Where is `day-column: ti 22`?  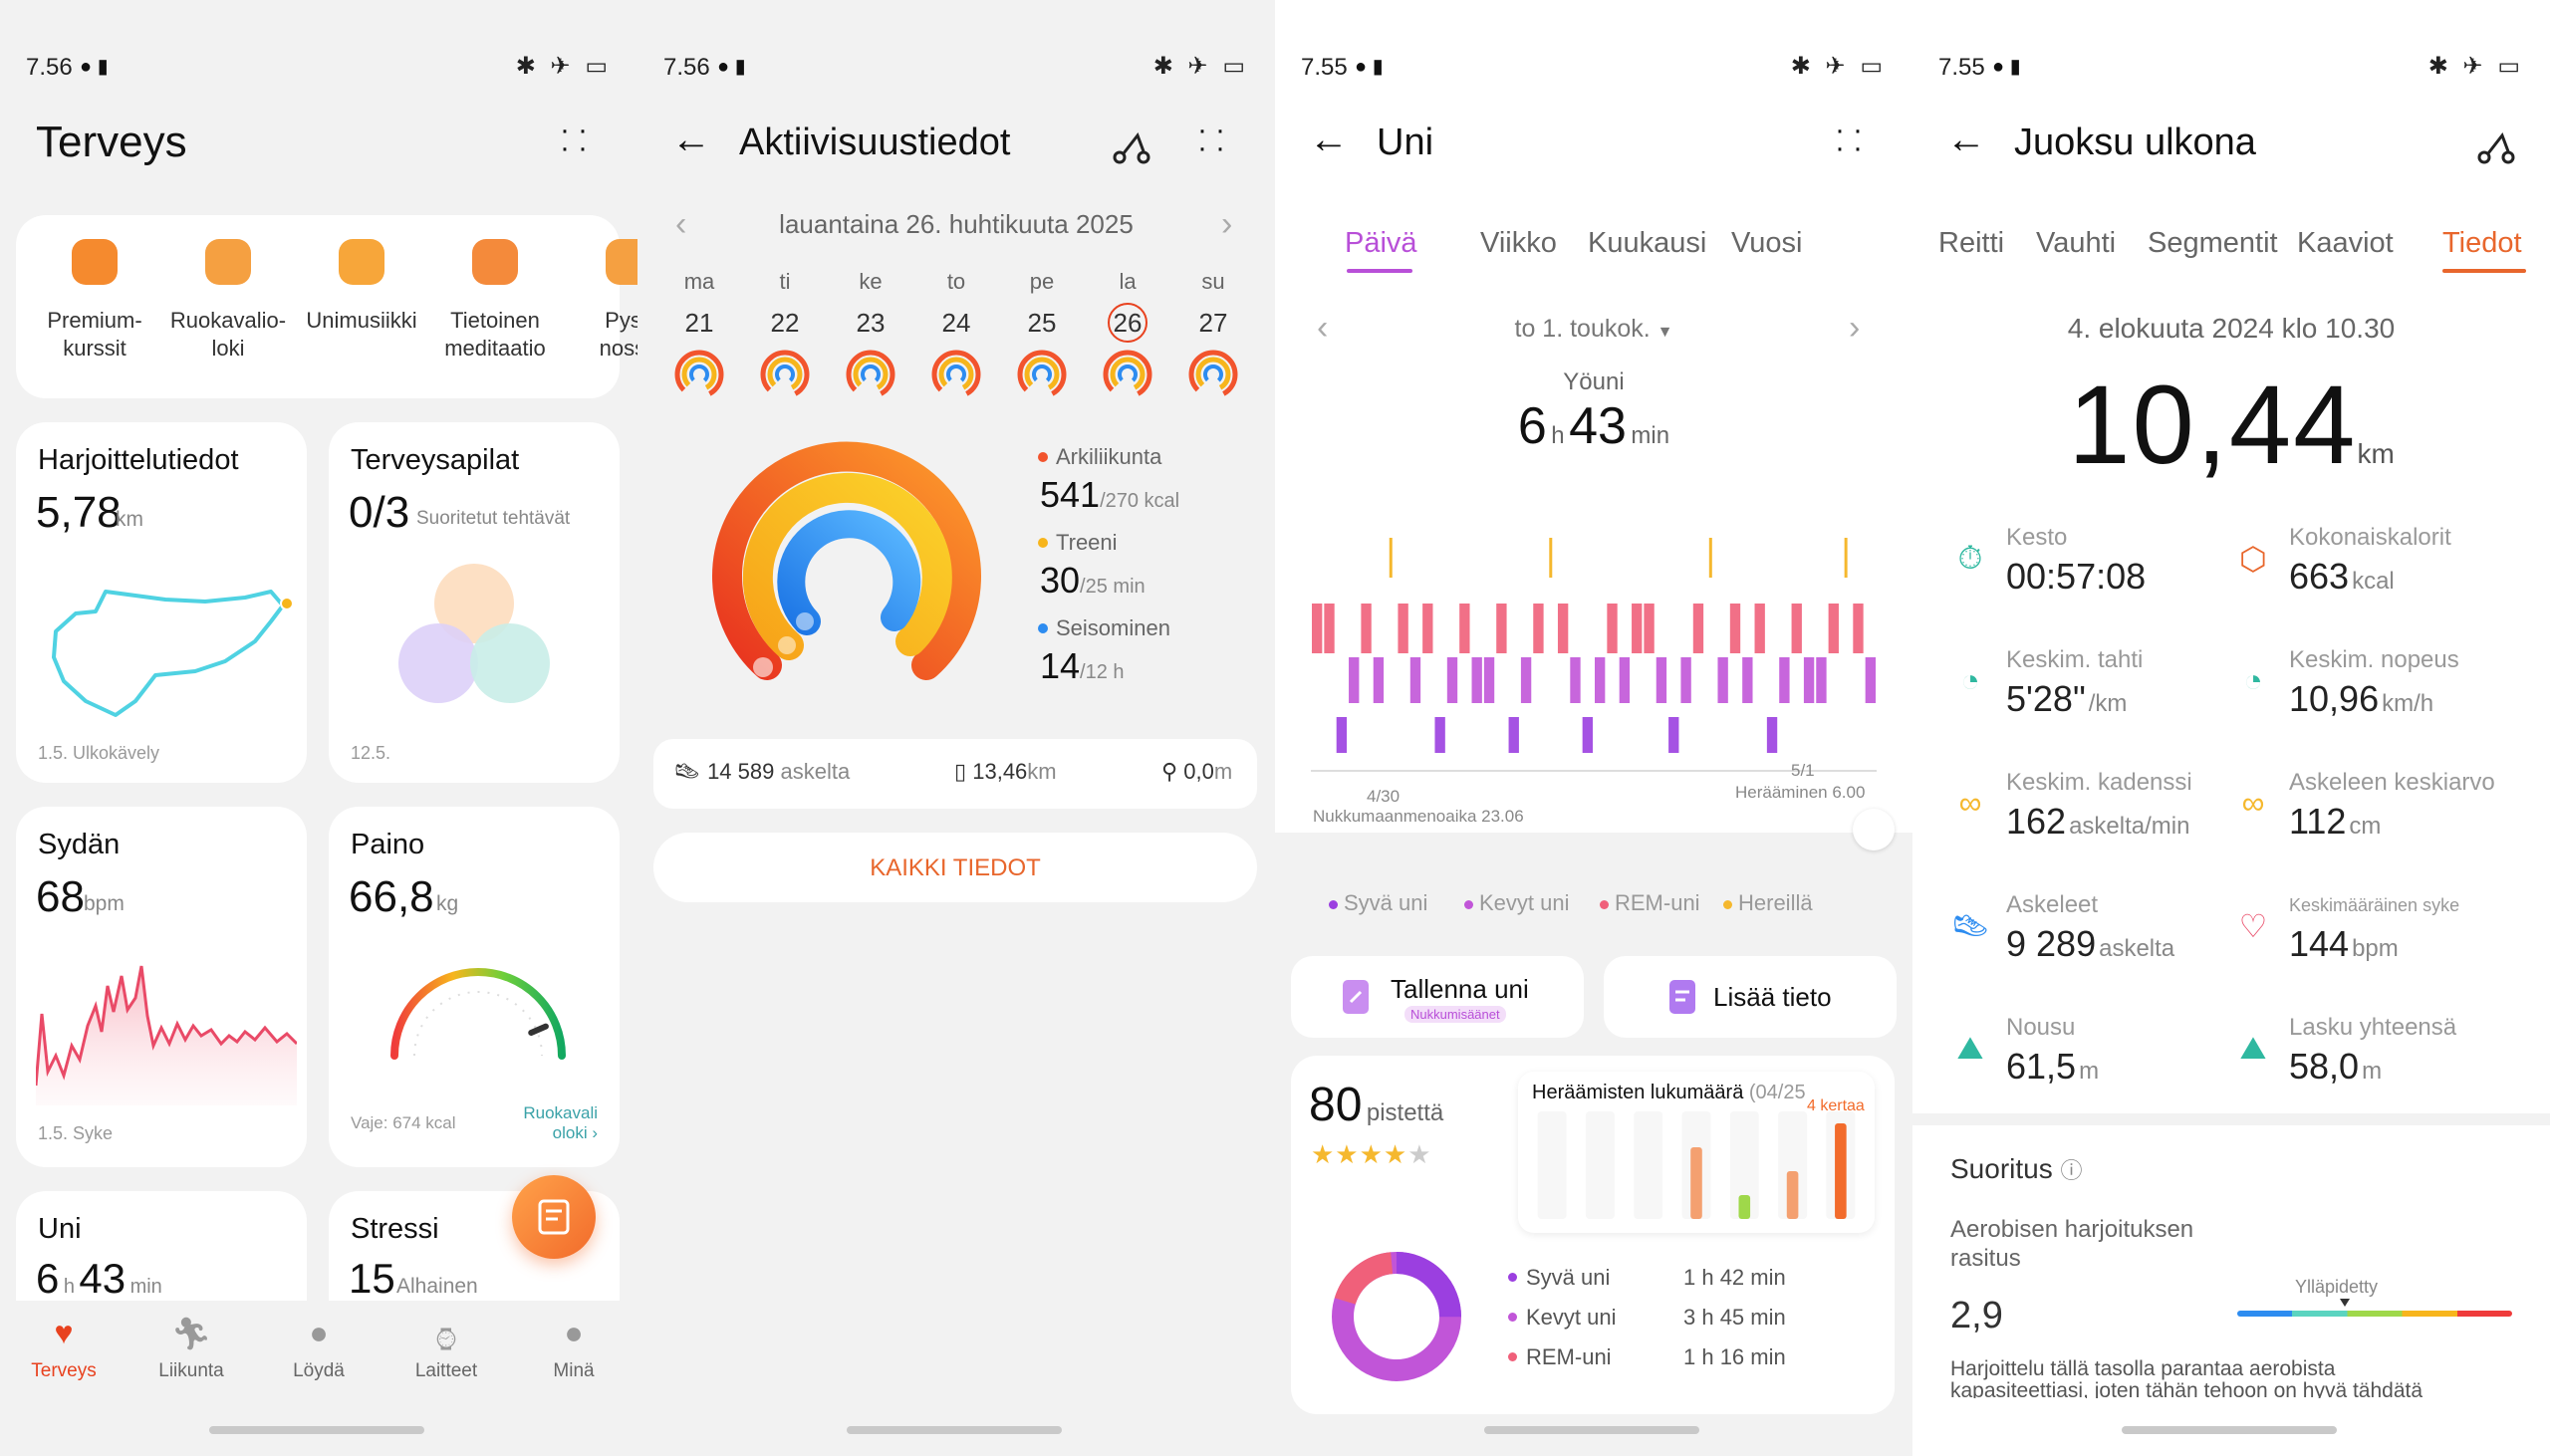 day-column: ti 22 is located at coordinates (785, 332).